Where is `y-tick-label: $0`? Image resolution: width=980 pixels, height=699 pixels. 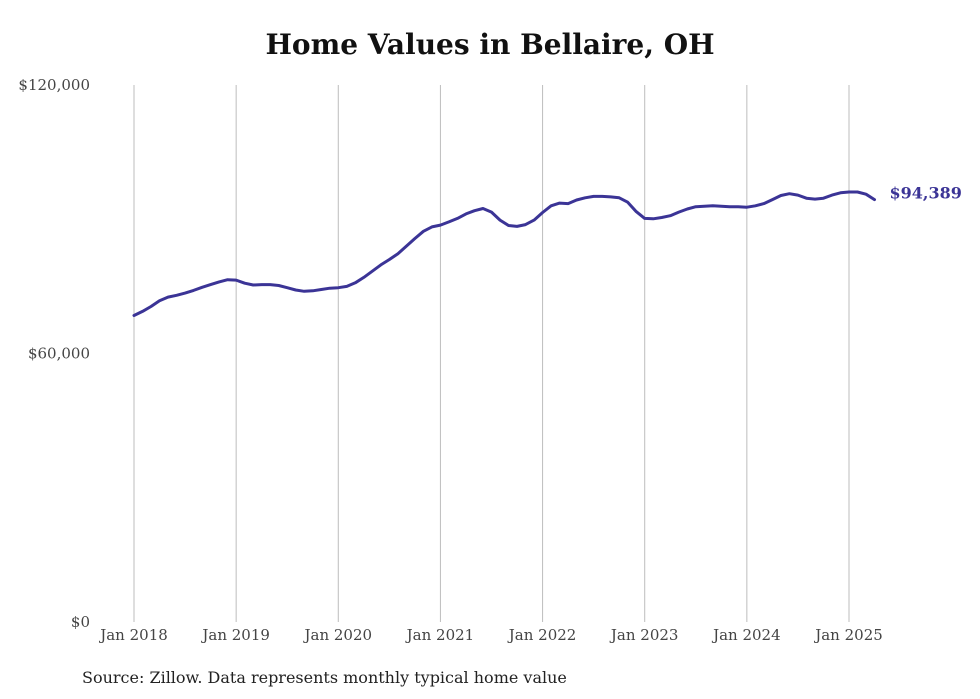
y-tick-label: $0 is located at coordinates (80, 622).